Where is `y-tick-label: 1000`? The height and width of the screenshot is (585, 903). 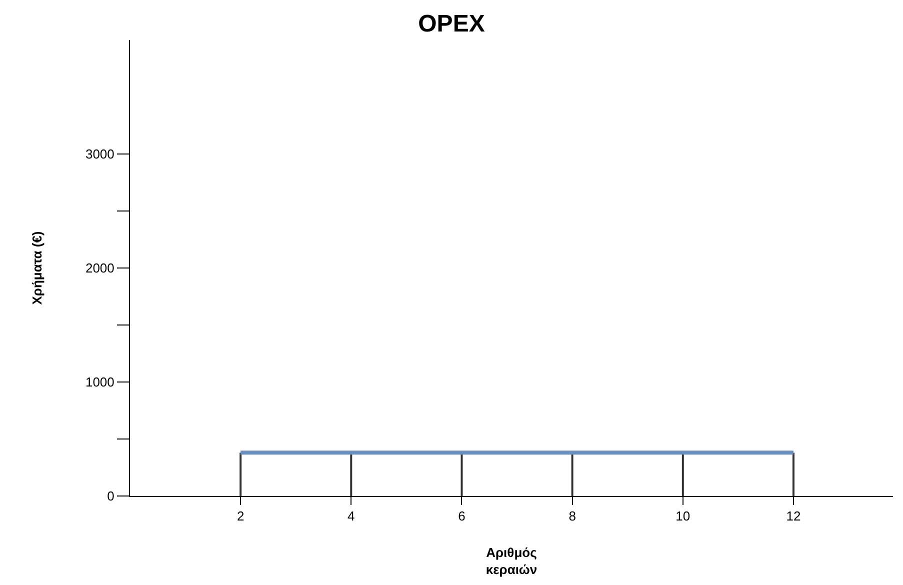
y-tick-label: 1000 is located at coordinates (99, 382).